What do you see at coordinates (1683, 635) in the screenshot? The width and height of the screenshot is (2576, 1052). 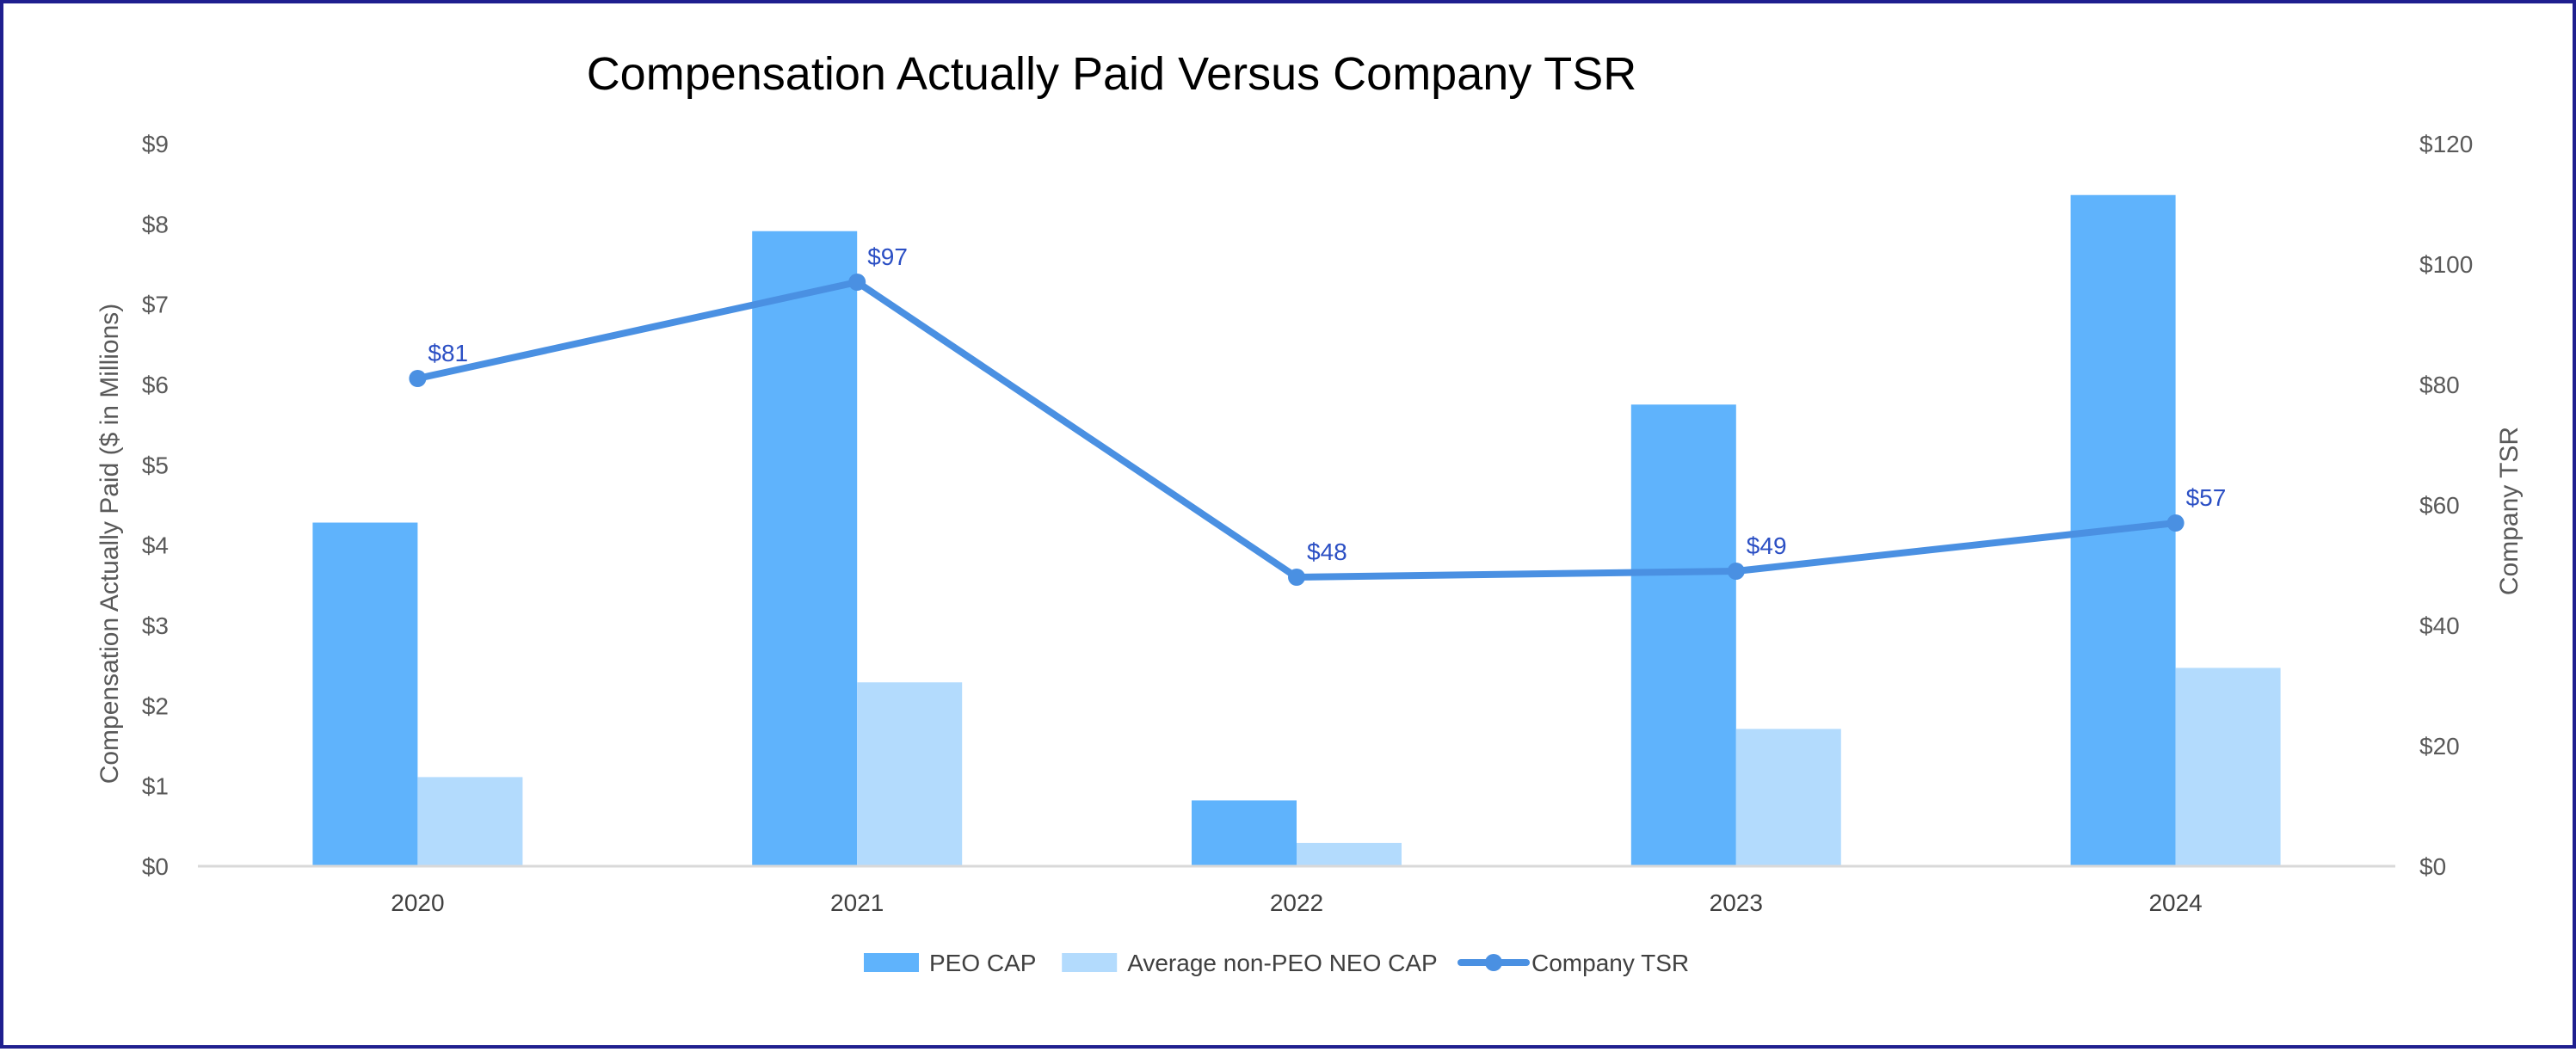 I see `bar-peo-cap-2023` at bounding box center [1683, 635].